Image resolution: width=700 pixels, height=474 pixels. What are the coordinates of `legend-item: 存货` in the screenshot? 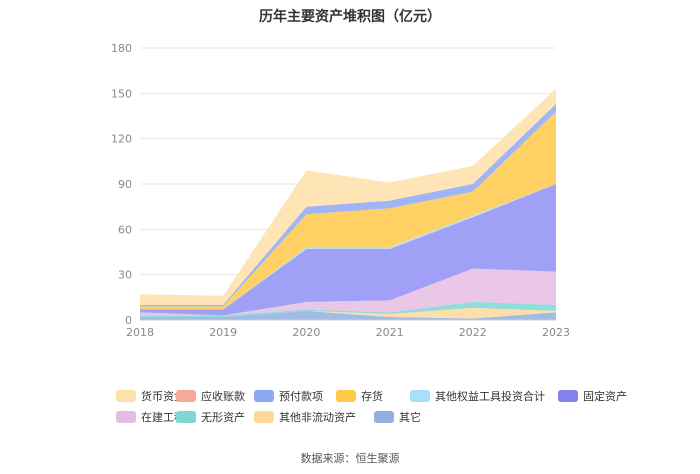 It's located at (359, 396).